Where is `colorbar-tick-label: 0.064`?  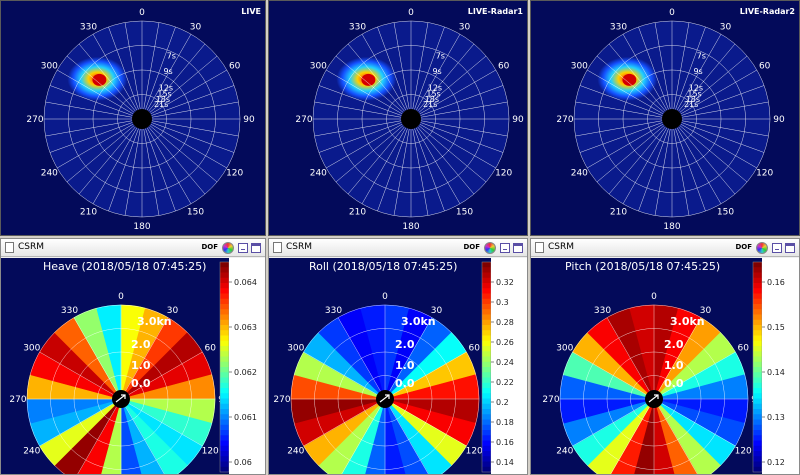 colorbar-tick-label: 0.064 is located at coordinates (245, 282).